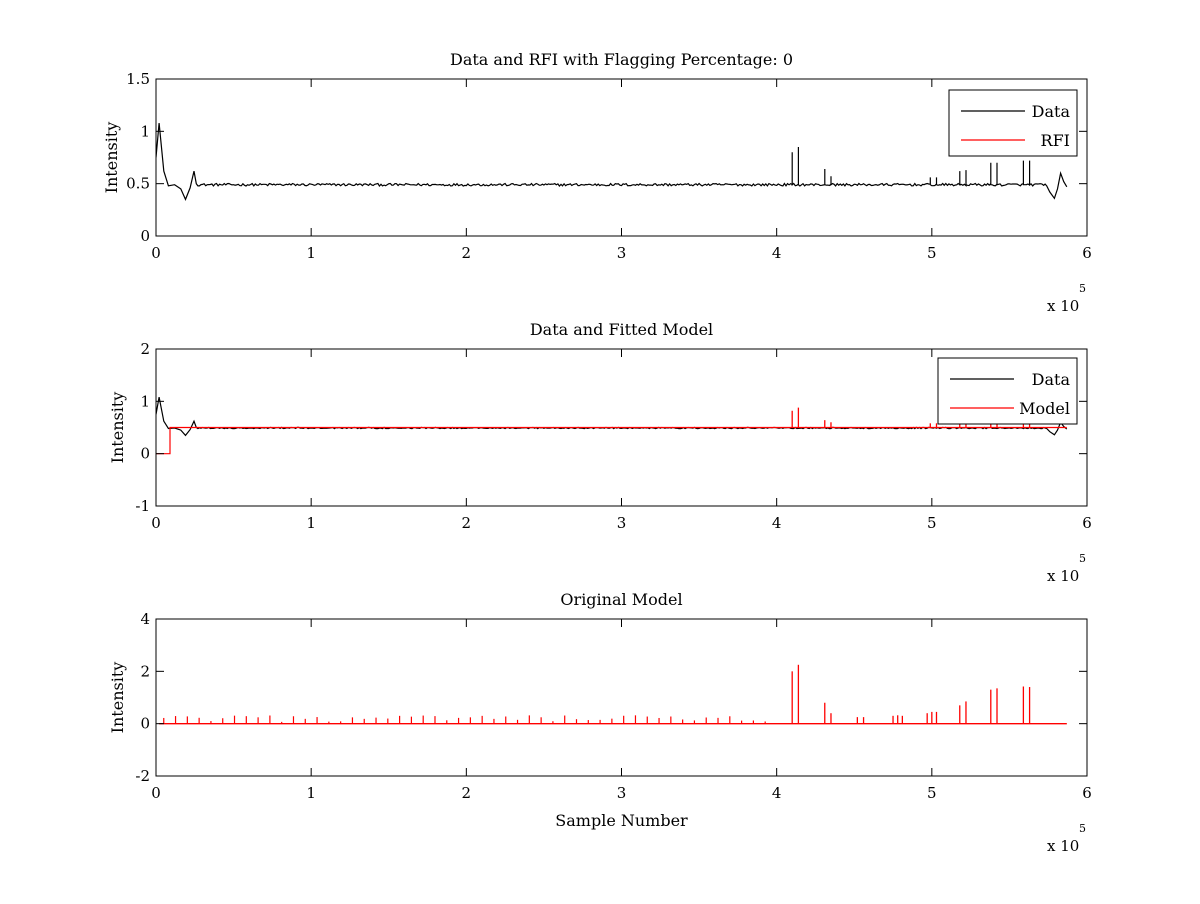 The height and width of the screenshot is (904, 1200). Describe the element at coordinates (138, 184) in the screenshot. I see `y-tick-label: 0.5` at that location.